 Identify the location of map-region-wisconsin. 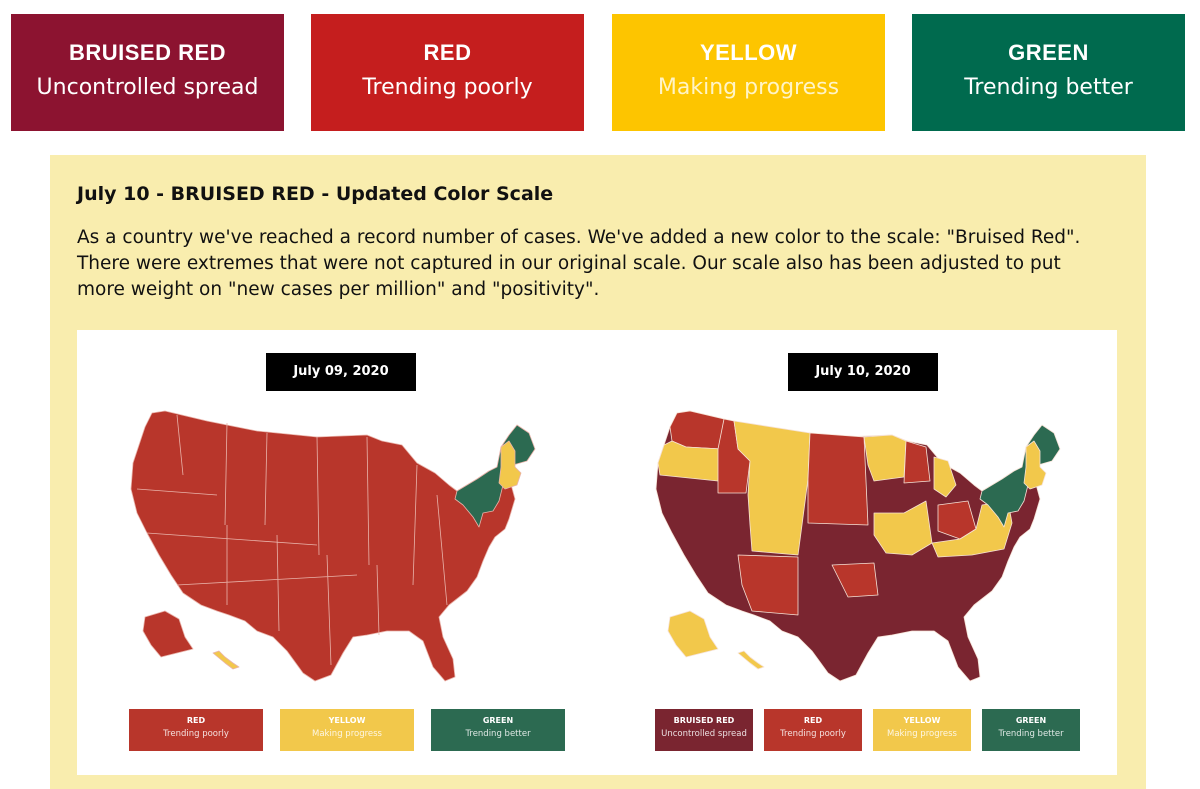
(917, 462).